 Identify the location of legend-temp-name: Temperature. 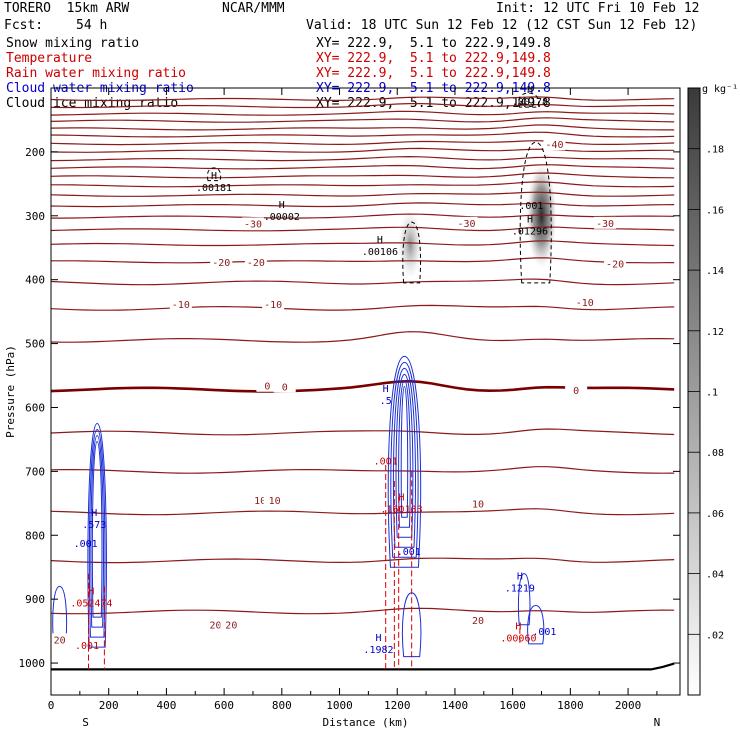
(49, 58).